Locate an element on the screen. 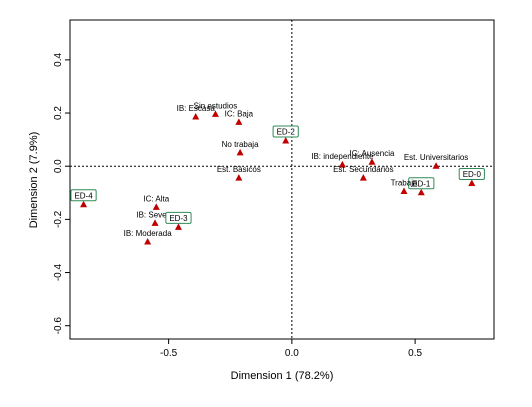 This screenshot has height=407, width=532. point-est-b-sicos: Est. Básicos is located at coordinates (239, 173).